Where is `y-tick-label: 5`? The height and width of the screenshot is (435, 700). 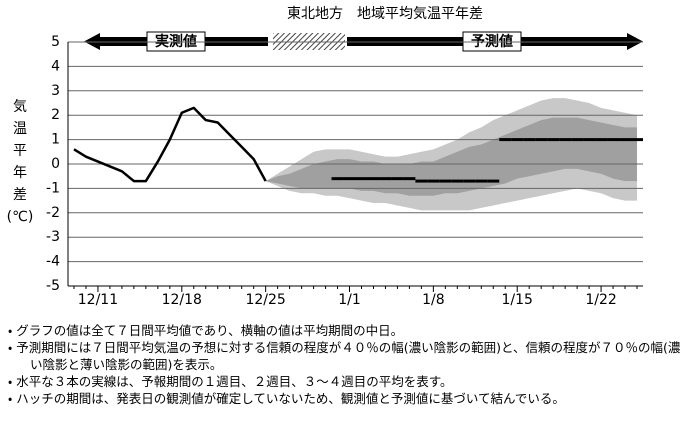
y-tick-label: 5 is located at coordinates (55, 42).